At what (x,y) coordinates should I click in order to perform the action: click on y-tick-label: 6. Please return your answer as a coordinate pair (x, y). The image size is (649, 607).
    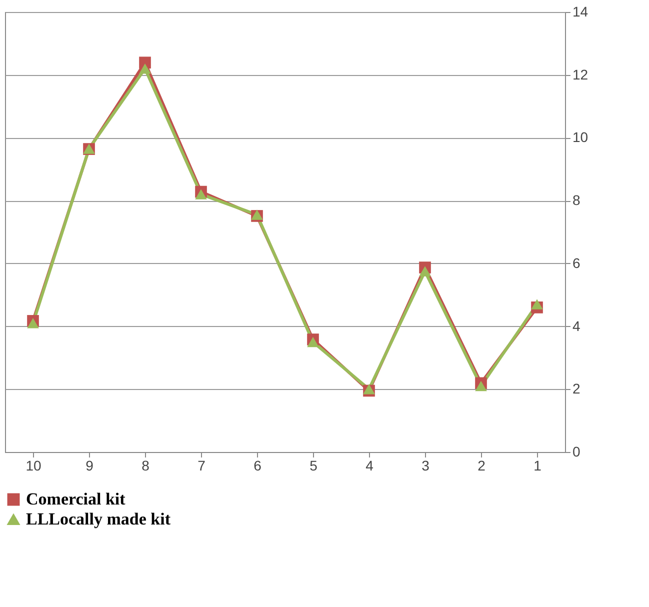
    Looking at the image, I should click on (576, 262).